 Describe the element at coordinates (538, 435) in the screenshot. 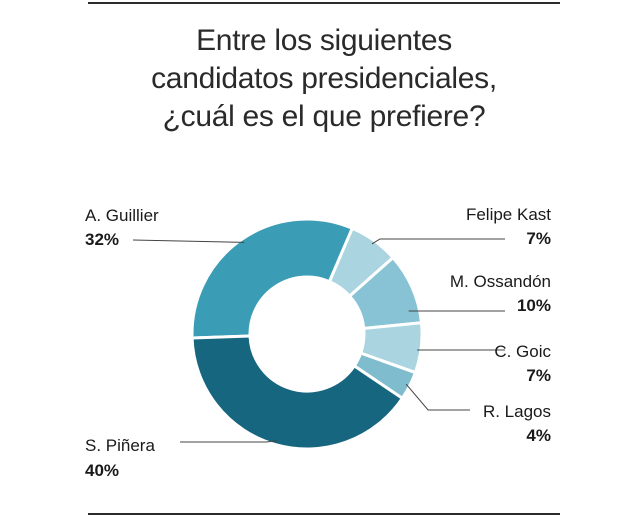

I see `label-value-lagos: 4%` at that location.